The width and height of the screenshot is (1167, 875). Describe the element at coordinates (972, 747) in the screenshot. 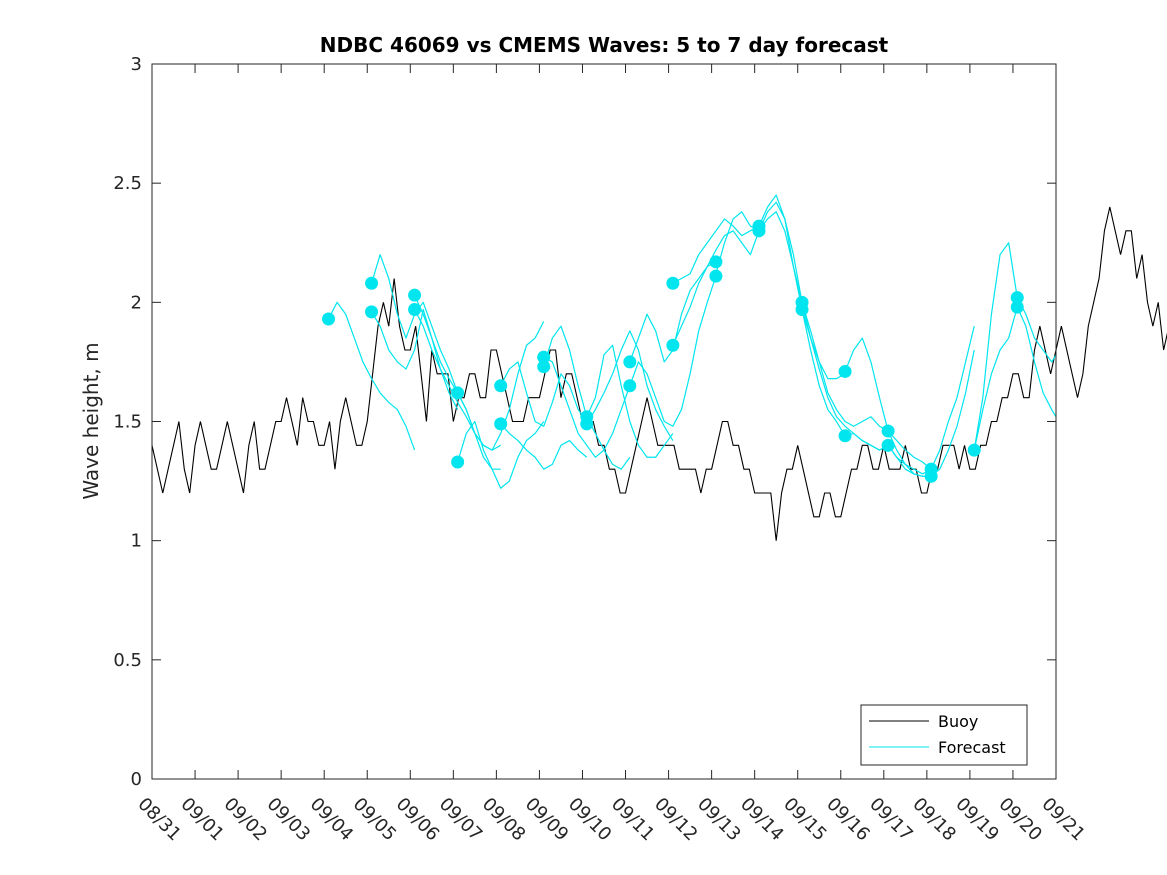

I see `legend-label-forecast: Forecast` at that location.